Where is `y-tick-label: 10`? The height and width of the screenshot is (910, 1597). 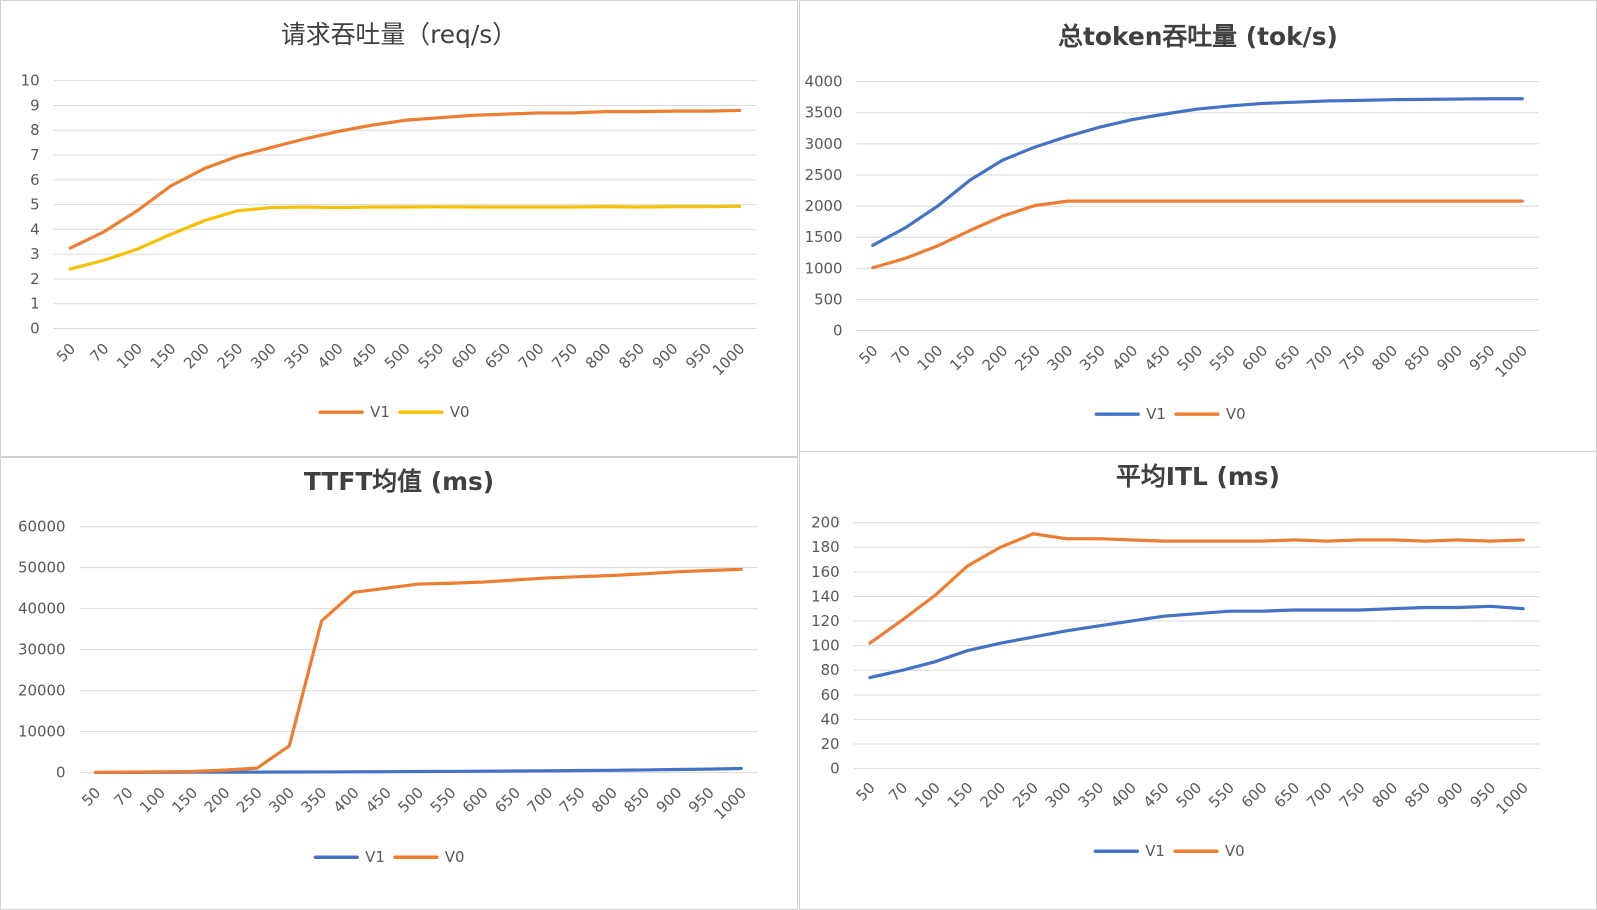
y-tick-label: 10 is located at coordinates (30, 81).